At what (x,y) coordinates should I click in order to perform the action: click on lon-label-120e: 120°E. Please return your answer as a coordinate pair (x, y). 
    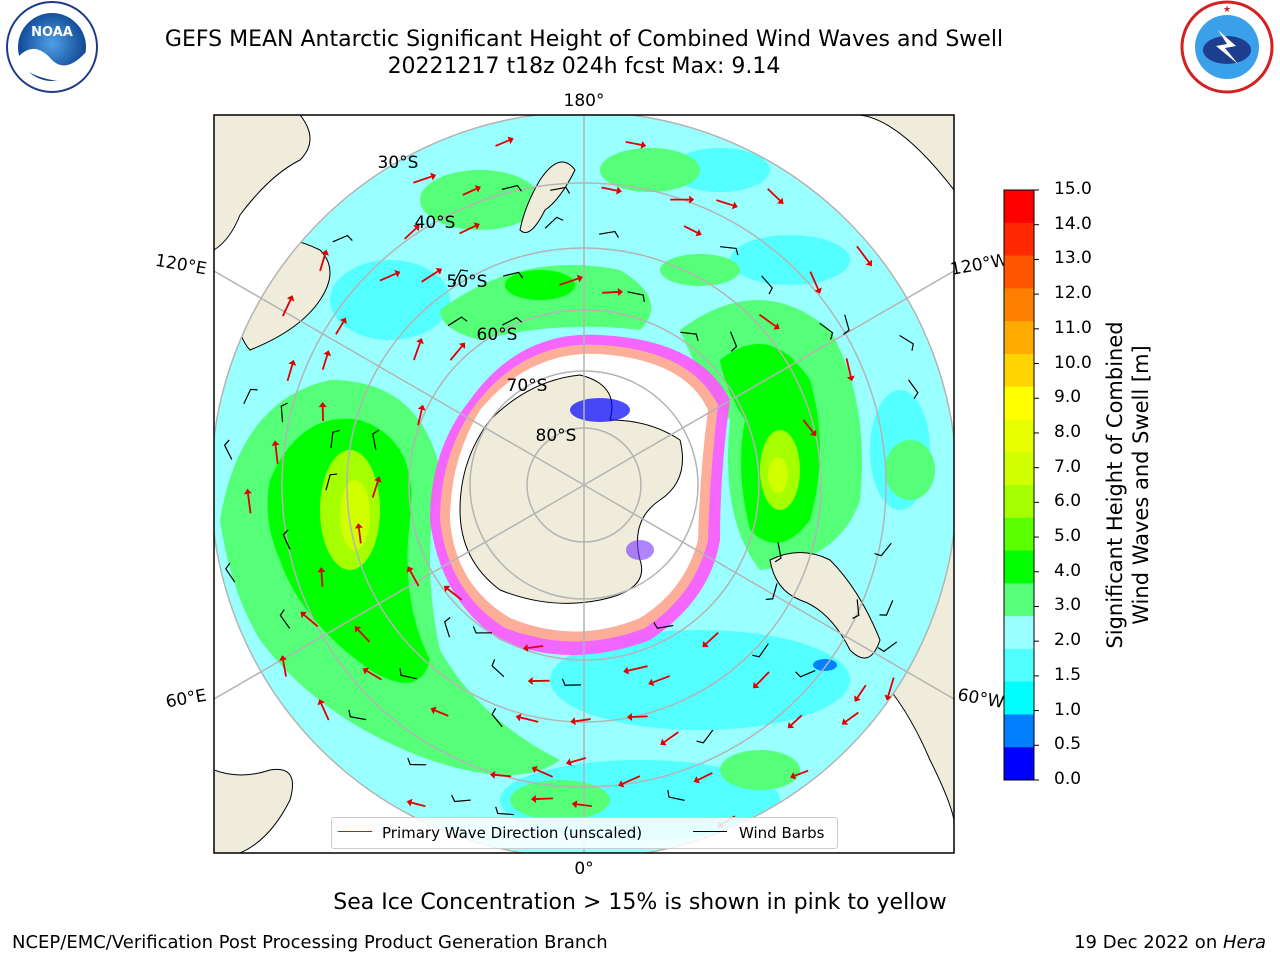
    Looking at the image, I should click on (181, 265).